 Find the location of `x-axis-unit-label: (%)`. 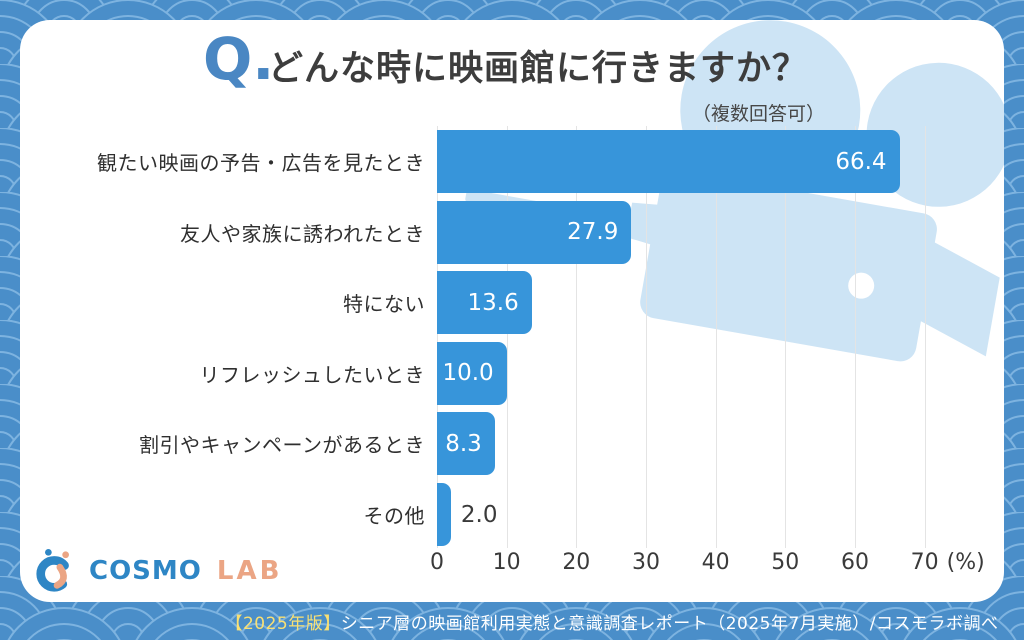

x-axis-unit-label: (%) is located at coordinates (965, 562).